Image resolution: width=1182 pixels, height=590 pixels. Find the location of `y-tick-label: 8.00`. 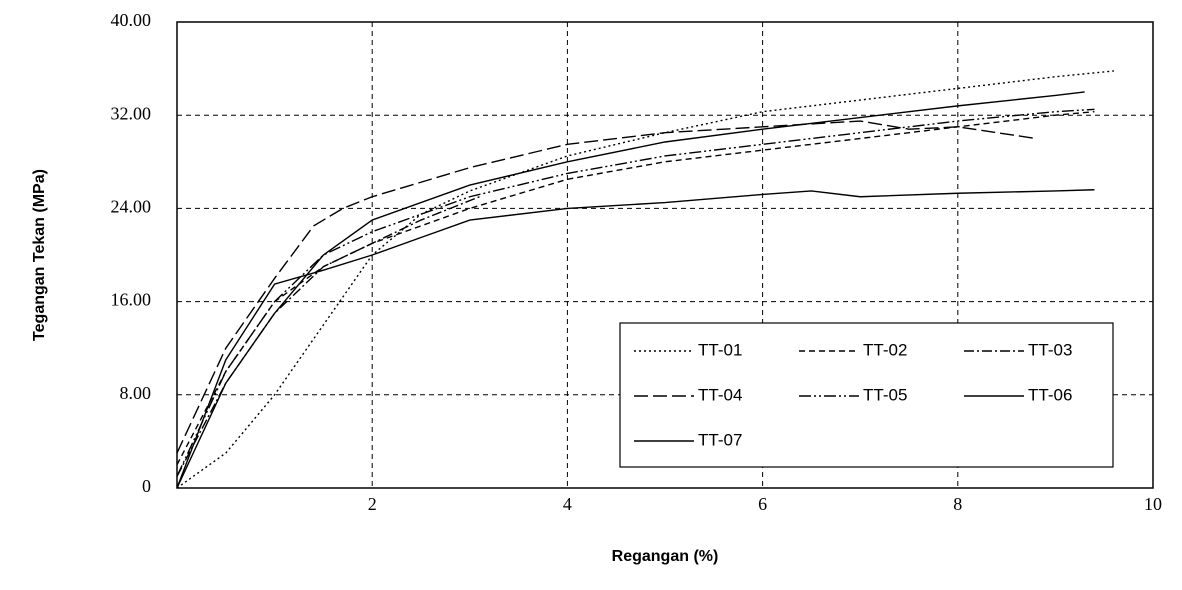

y-tick-label: 8.00 is located at coordinates (136, 393).